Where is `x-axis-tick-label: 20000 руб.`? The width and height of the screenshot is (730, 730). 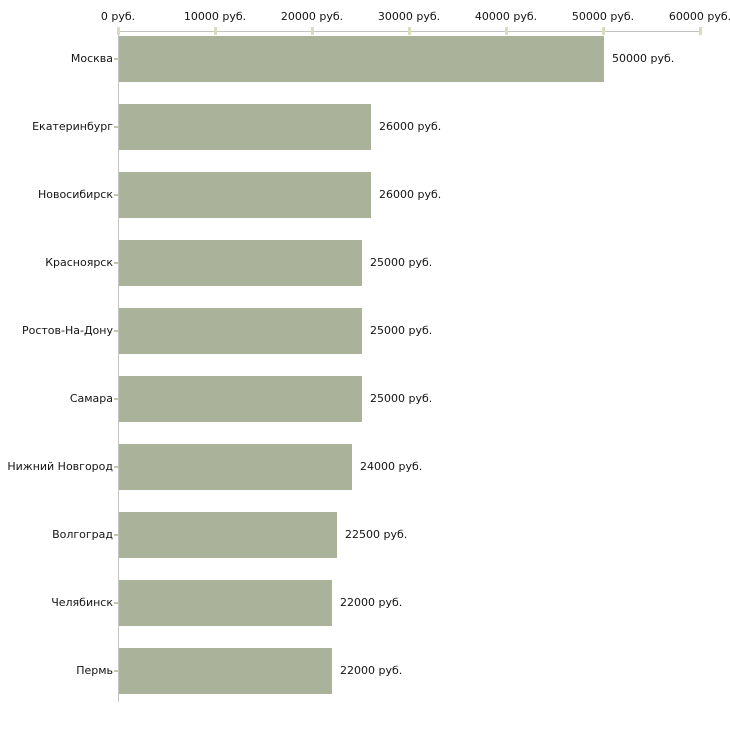
x-axis-tick-label: 20000 руб. is located at coordinates (312, 16).